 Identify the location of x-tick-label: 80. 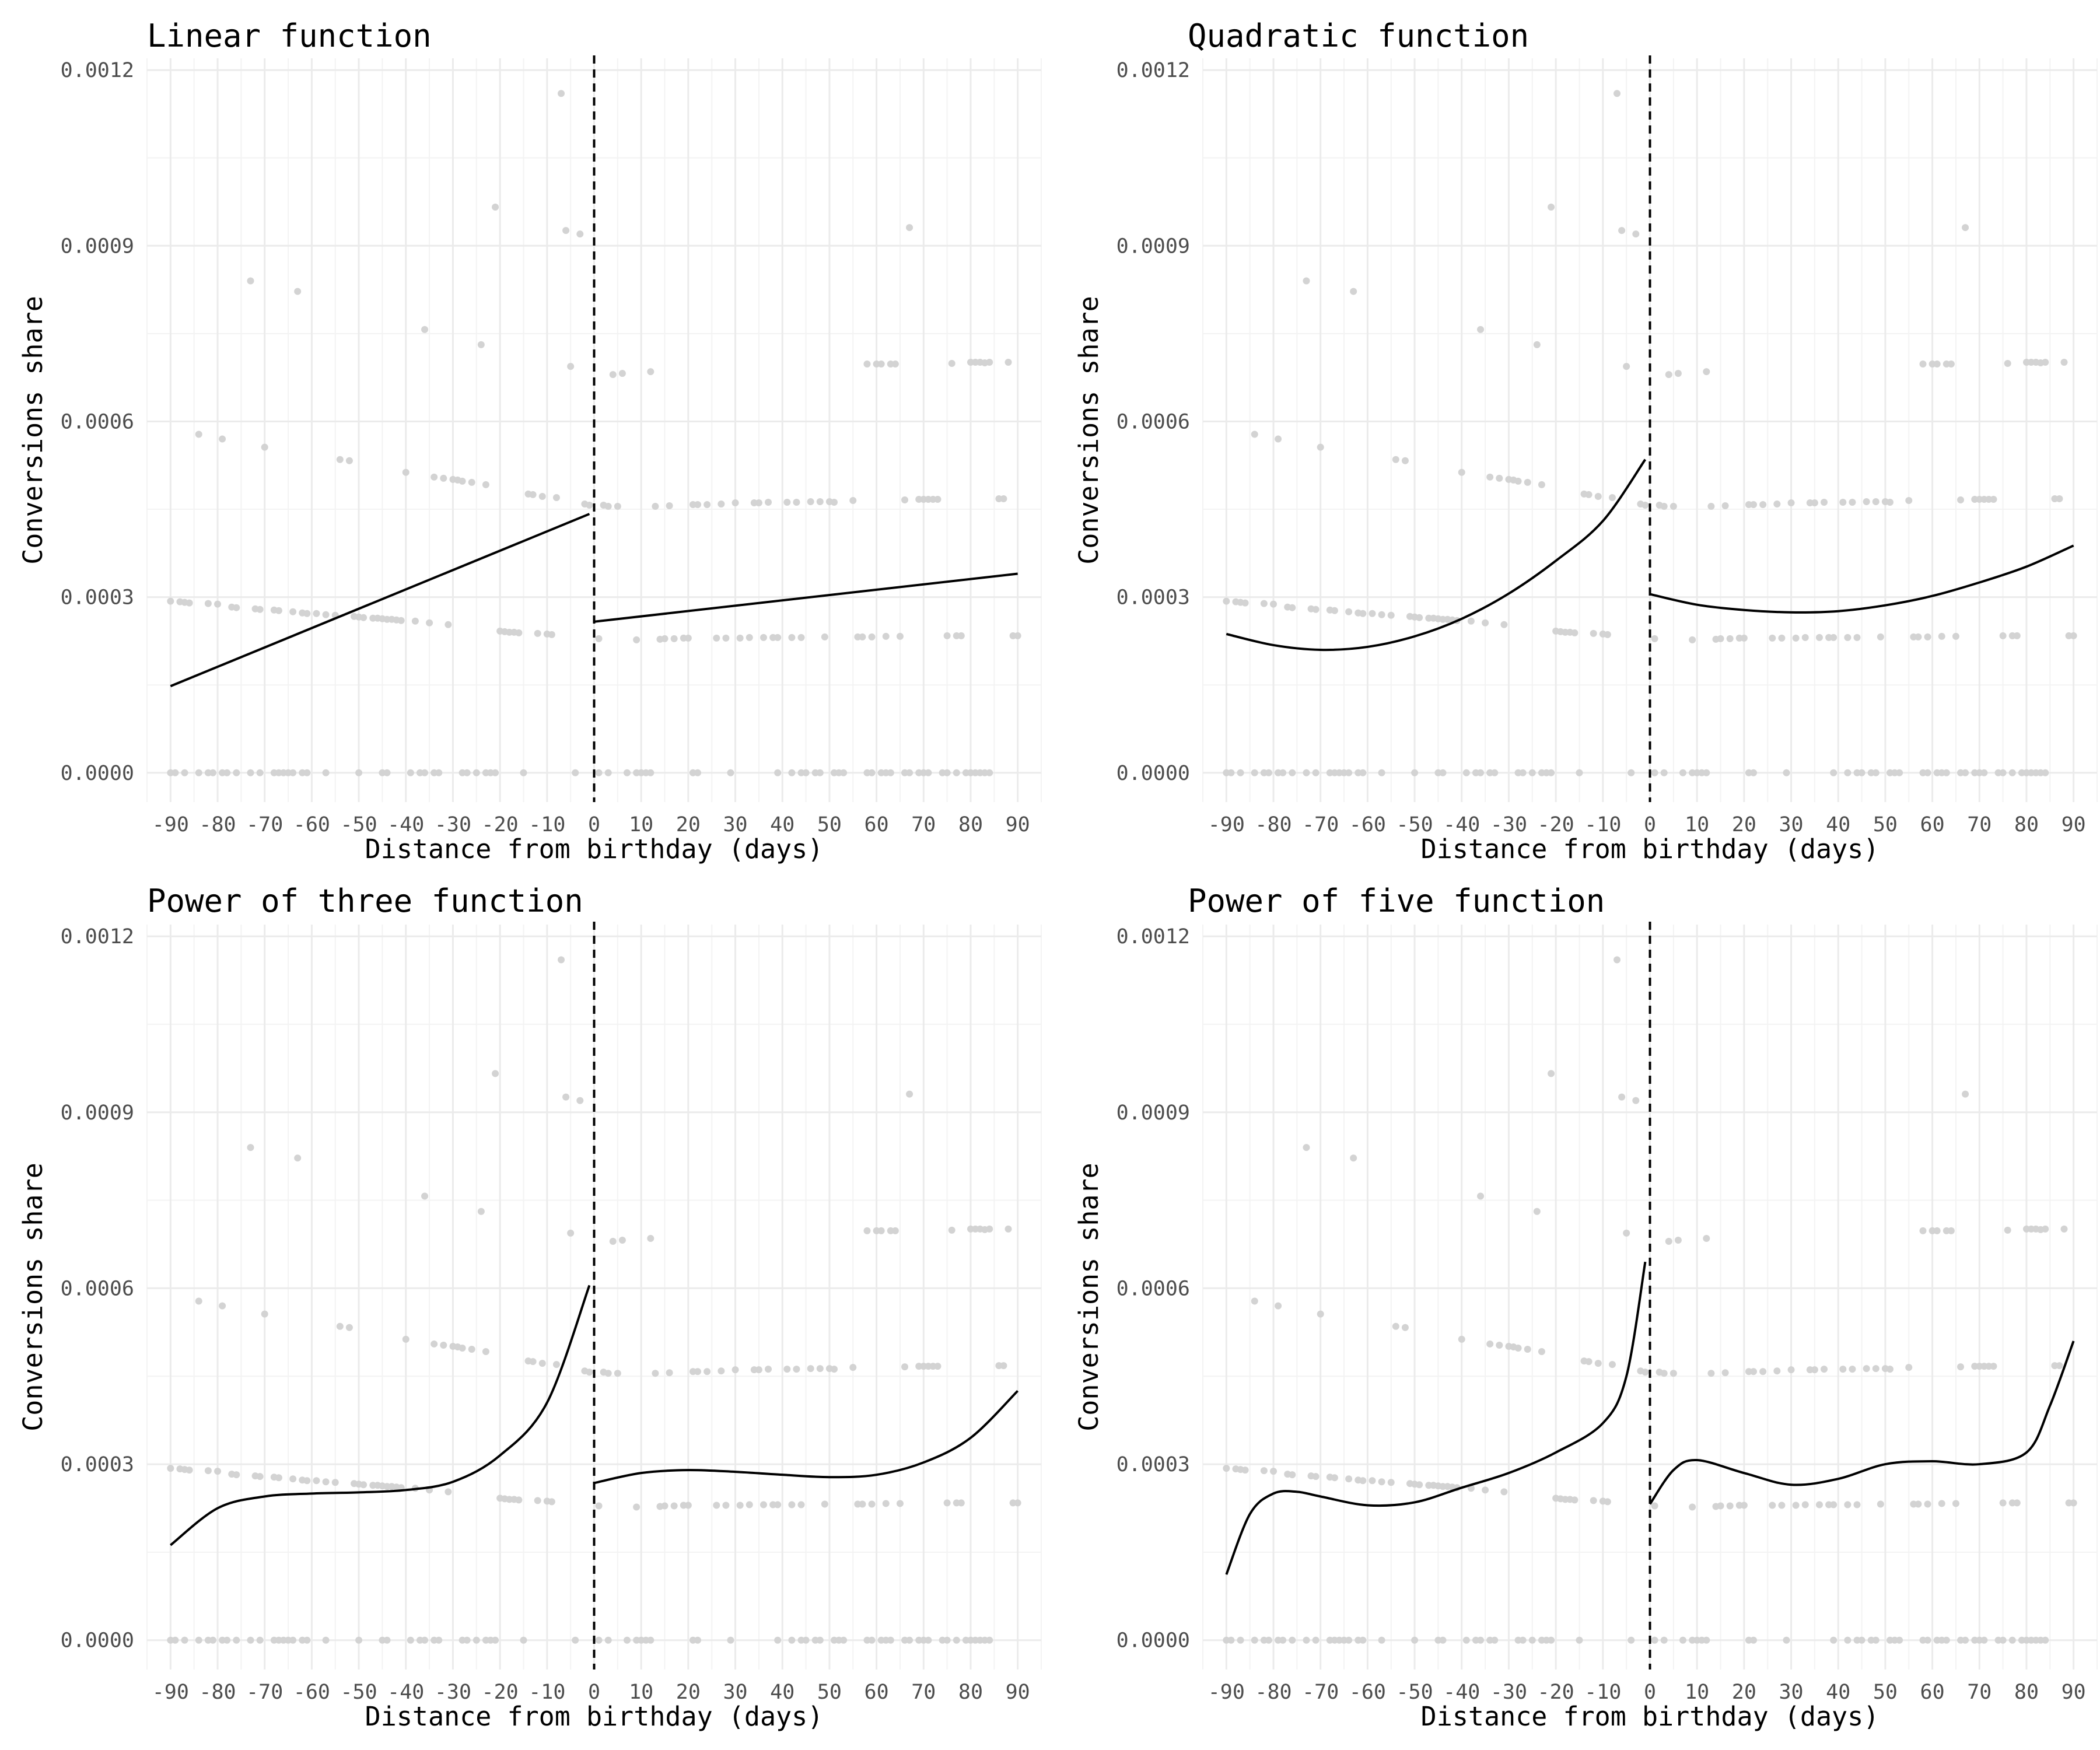
(970, 824).